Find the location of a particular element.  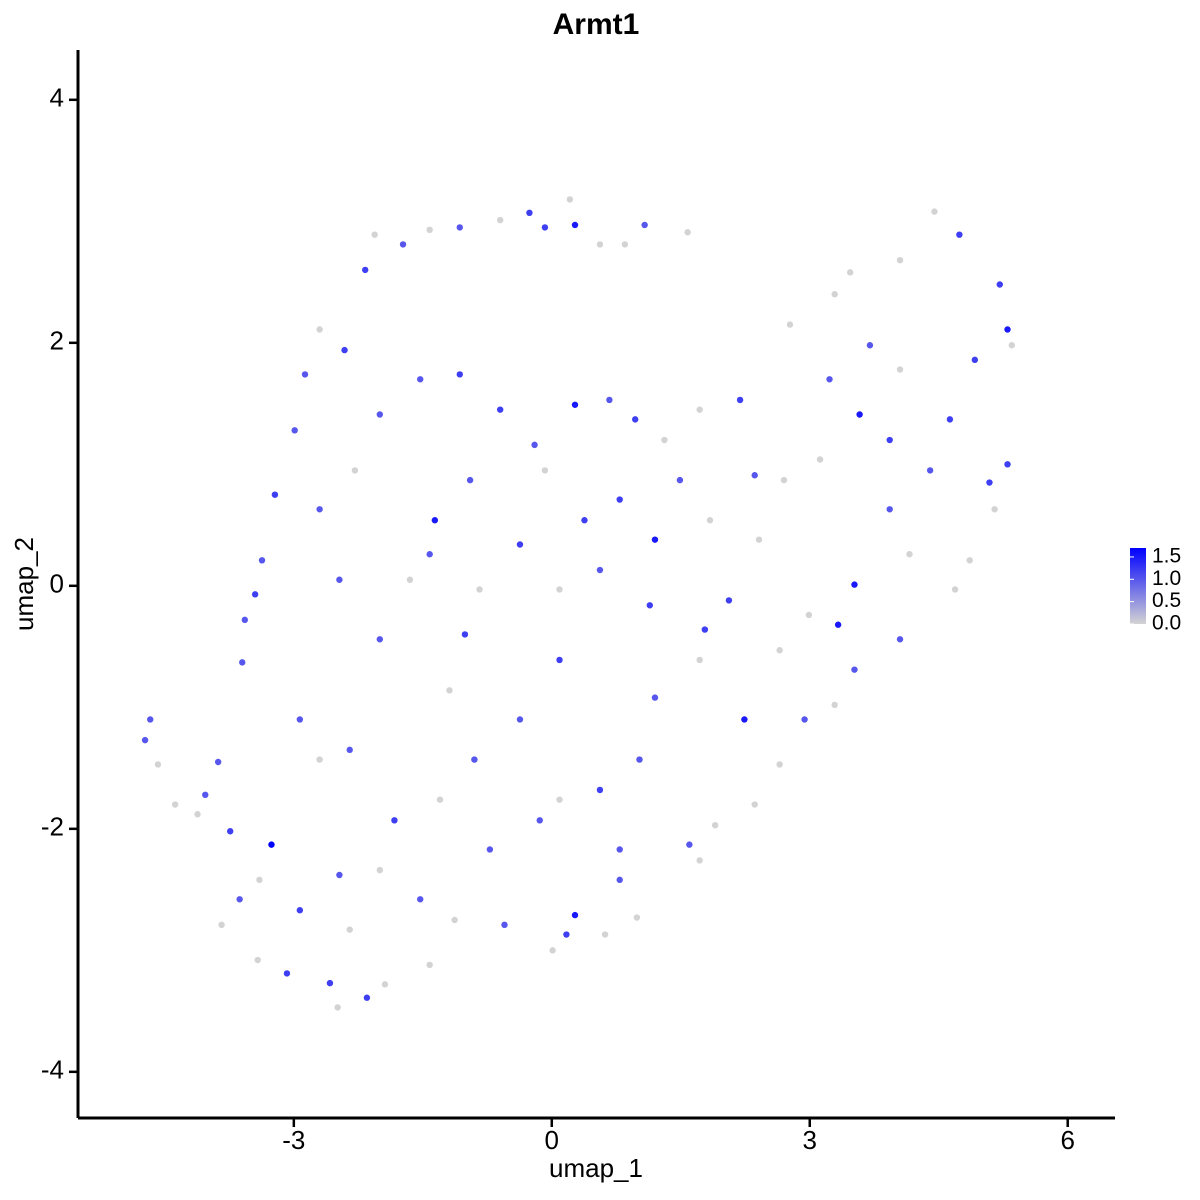

y-tick-label: 0 is located at coordinates (57, 584).